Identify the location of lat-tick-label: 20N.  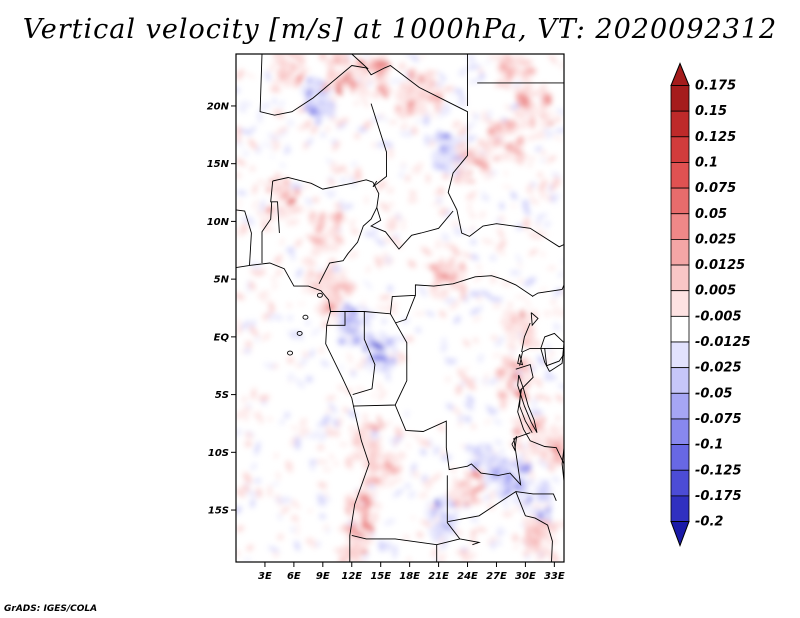
(218, 106).